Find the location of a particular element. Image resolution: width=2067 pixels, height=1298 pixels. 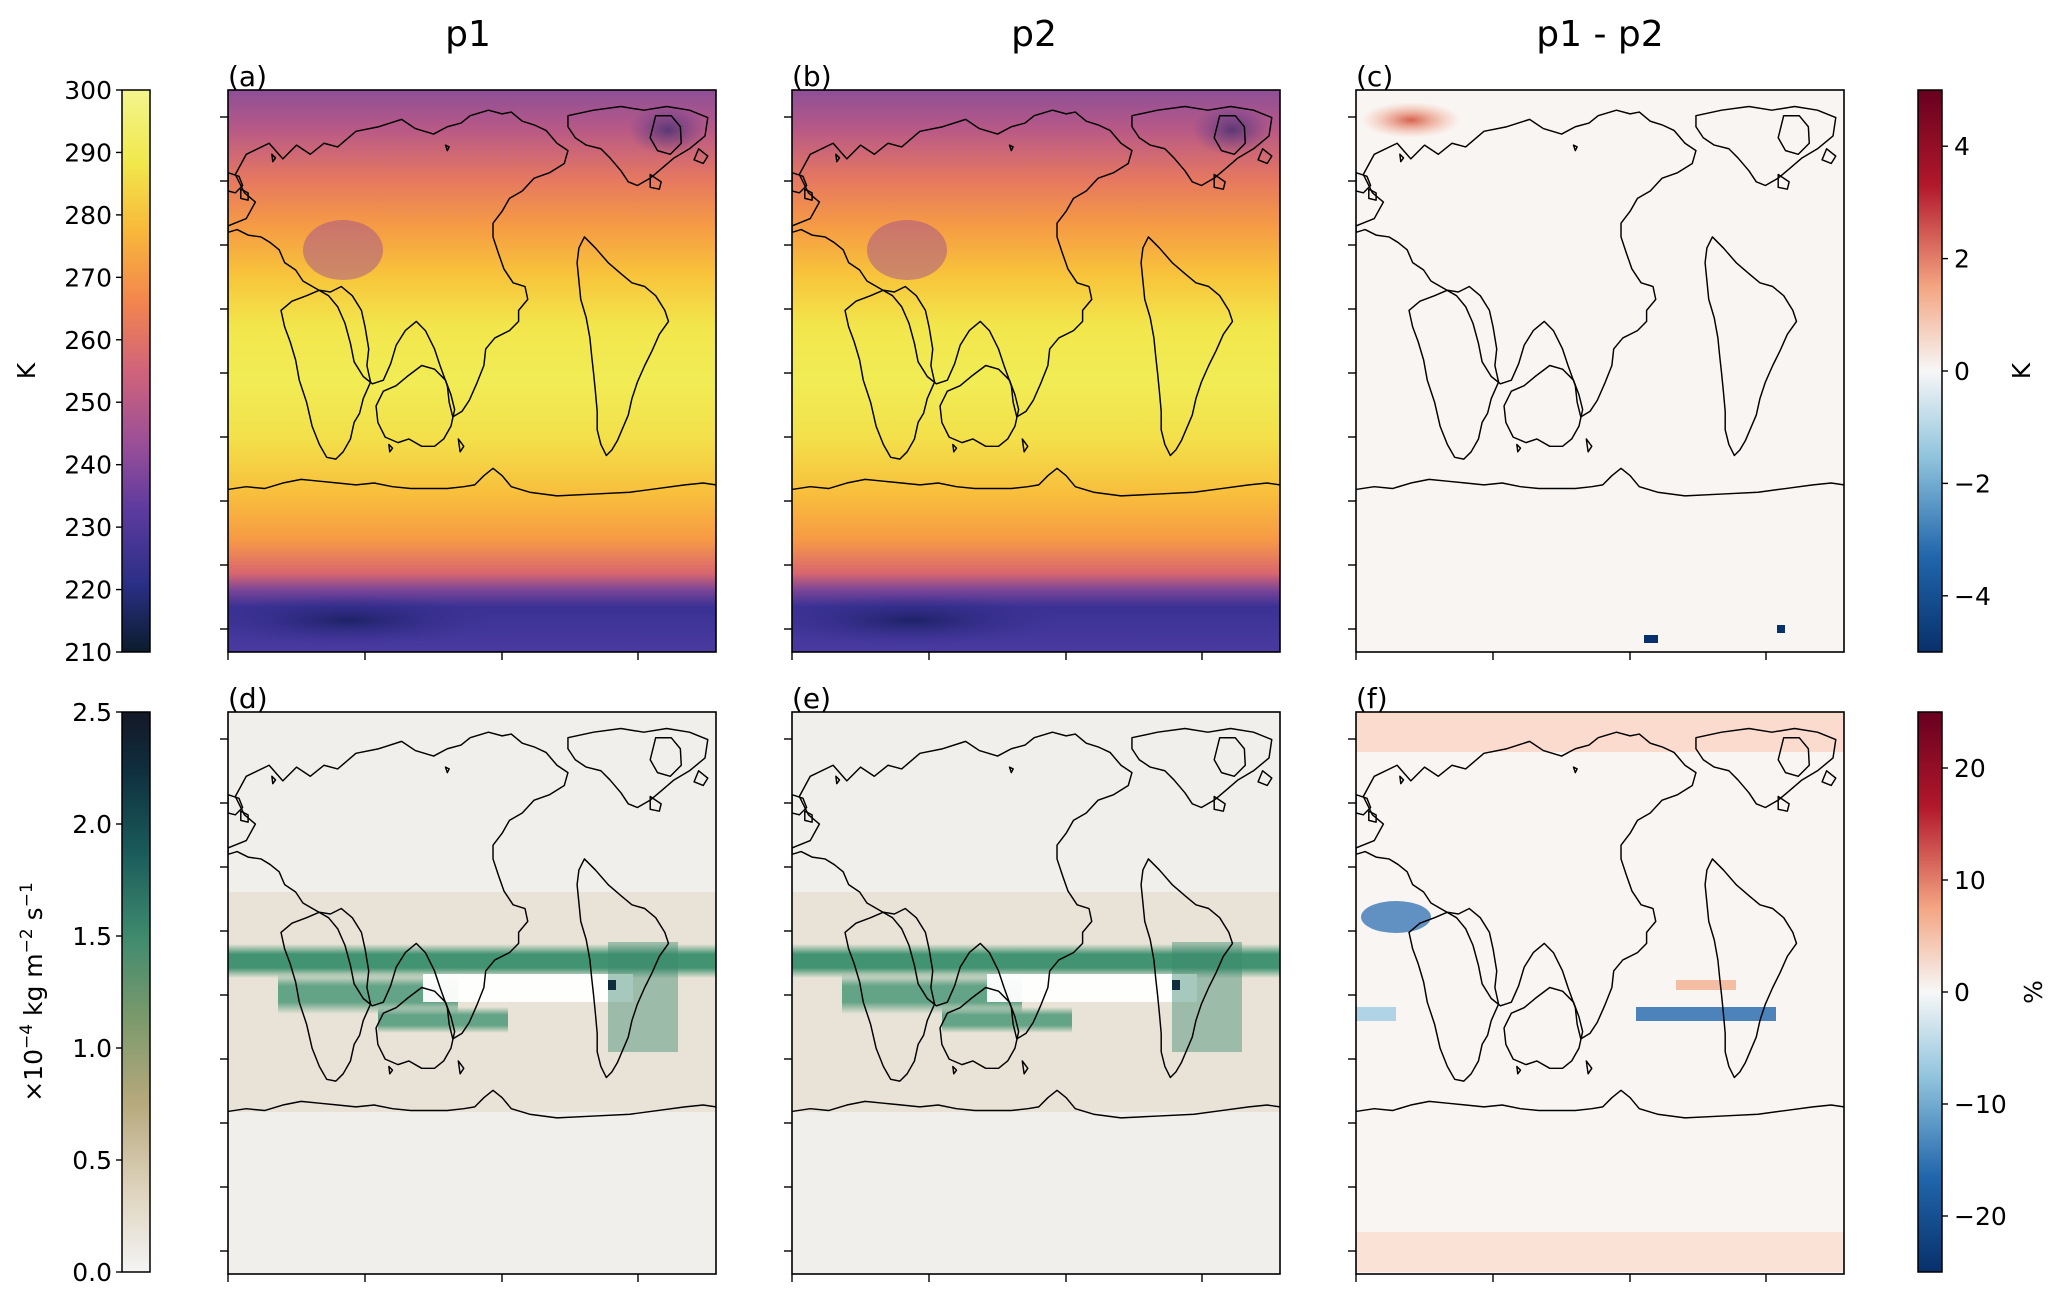

colorbar-tick-label: −4 is located at coordinates (1972, 596).